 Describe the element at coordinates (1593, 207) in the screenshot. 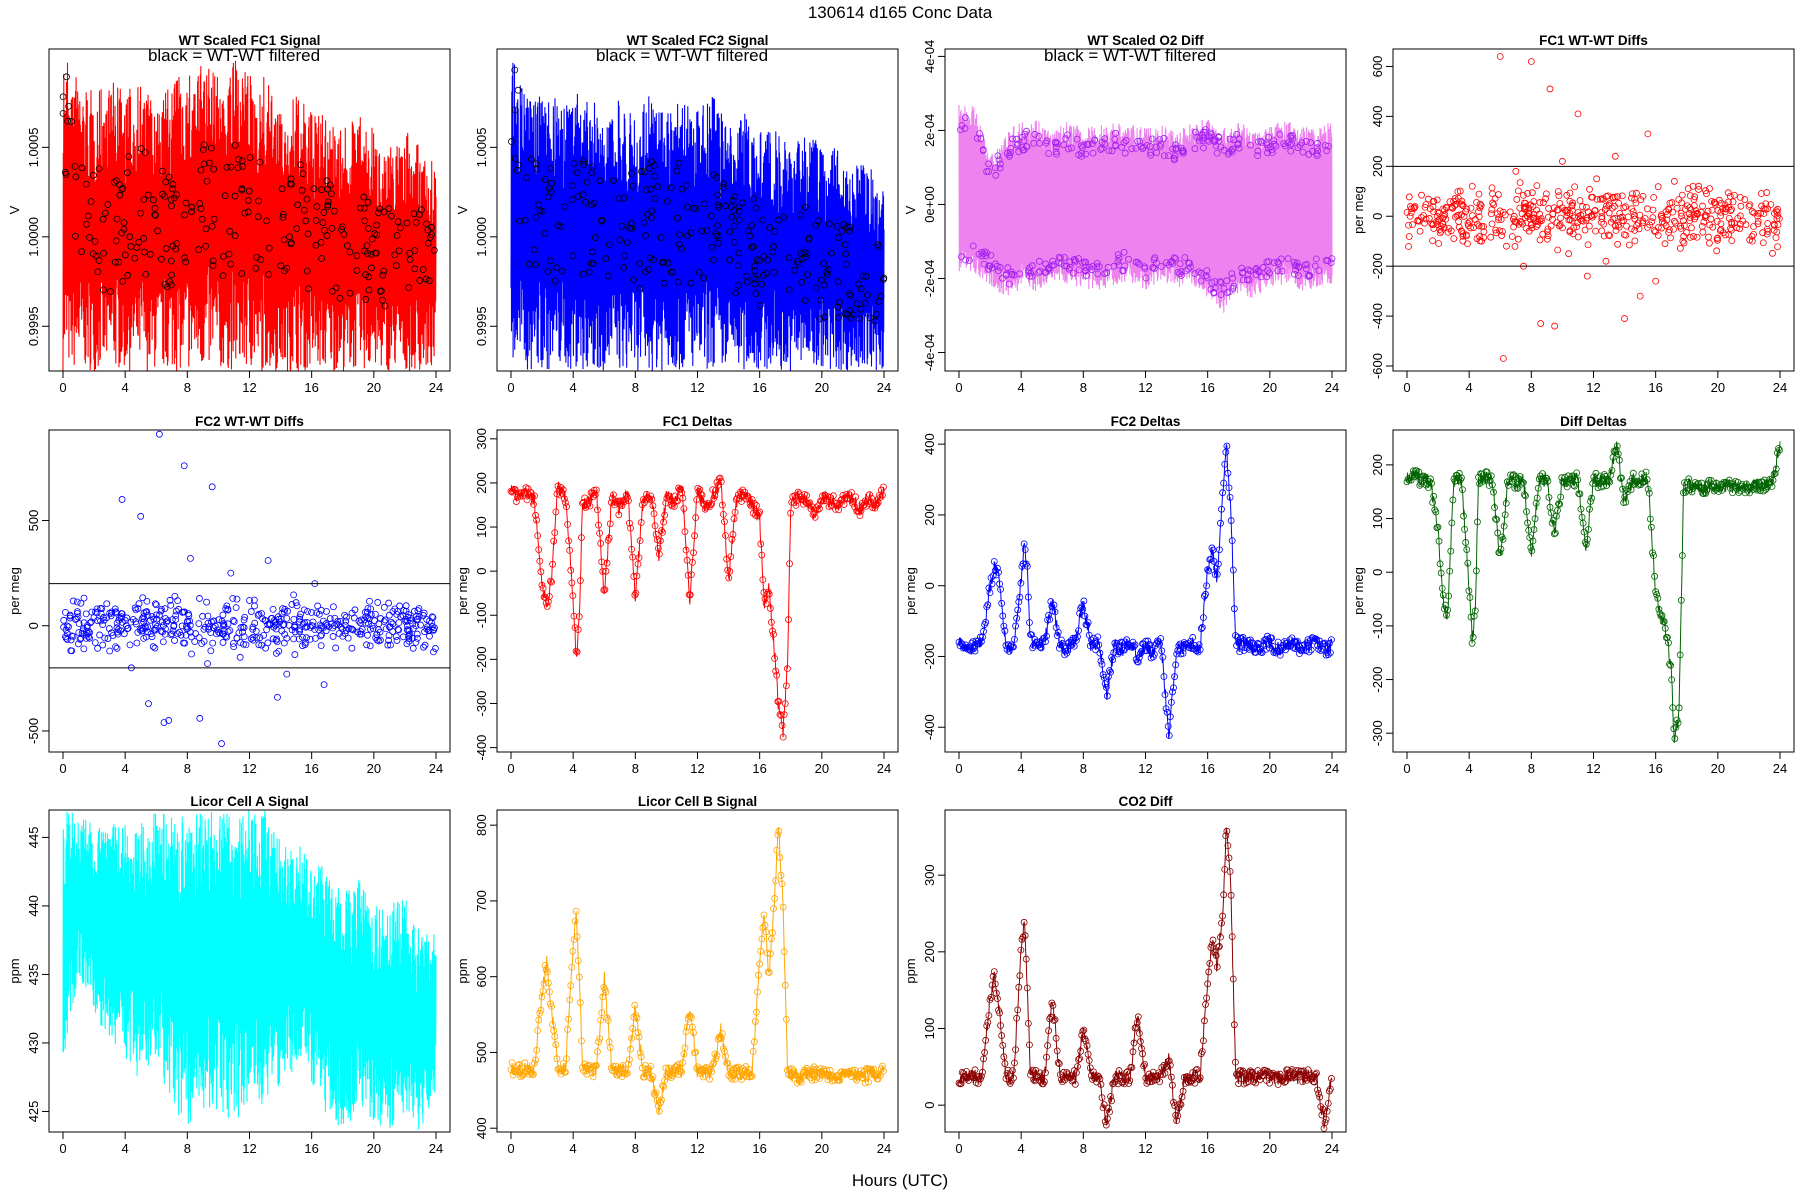

I see `plot-area` at that location.